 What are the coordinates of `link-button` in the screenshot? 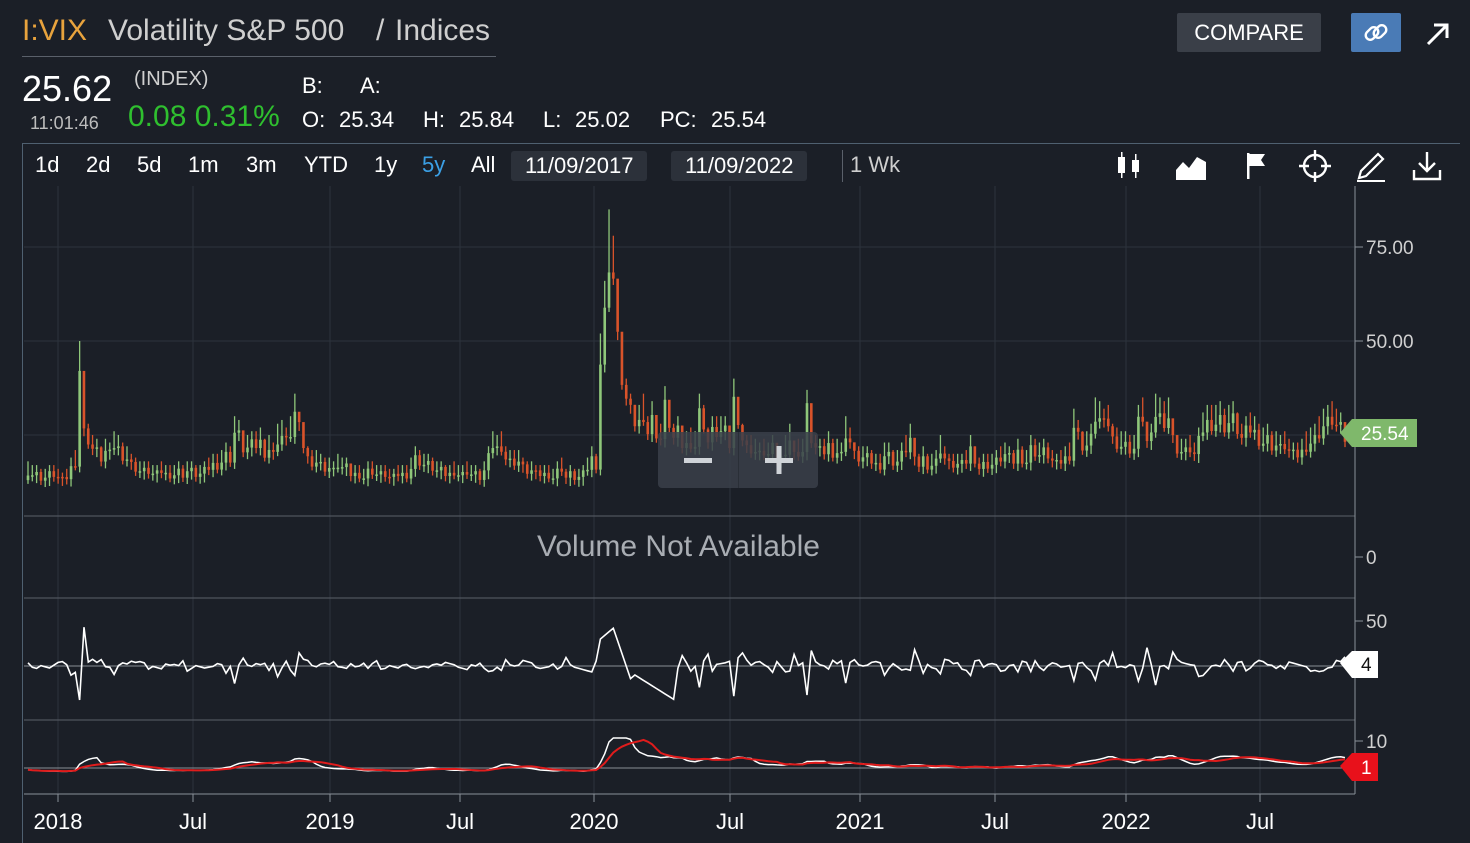 It's located at (1376, 32).